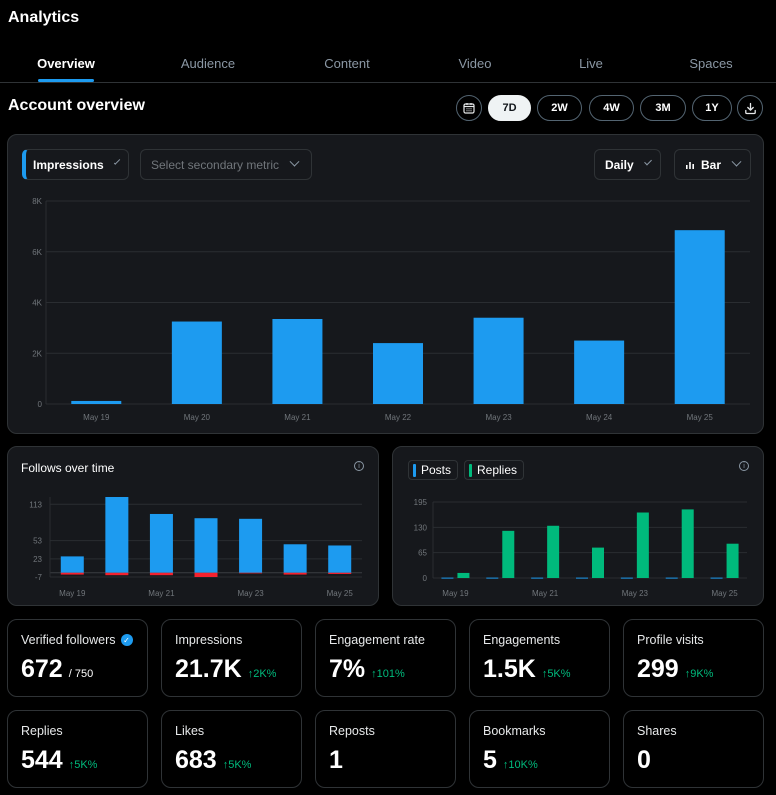 Image resolution: width=776 pixels, height=795 pixels. I want to click on stat-likes: Likes 683 ↑5K%, so click(231, 749).